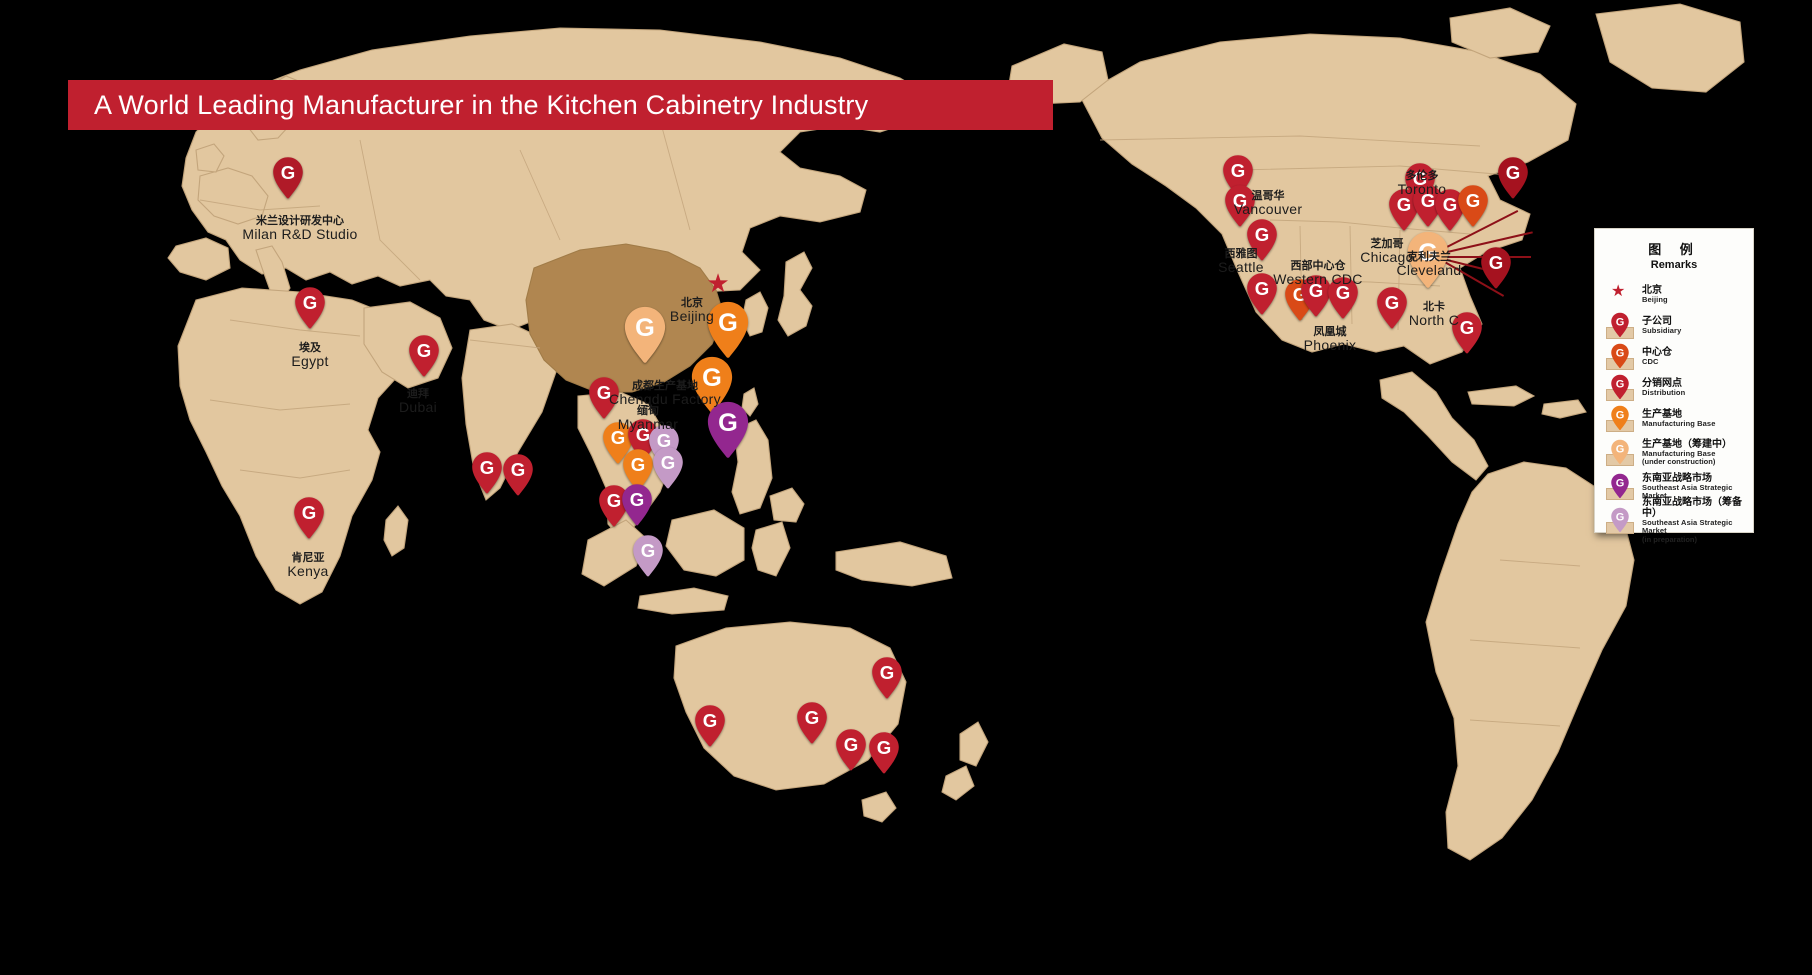 Image resolution: width=1812 pixels, height=975 pixels. I want to click on legend-item-en: Southeast Asia Strategic Market, so click(1687, 527).